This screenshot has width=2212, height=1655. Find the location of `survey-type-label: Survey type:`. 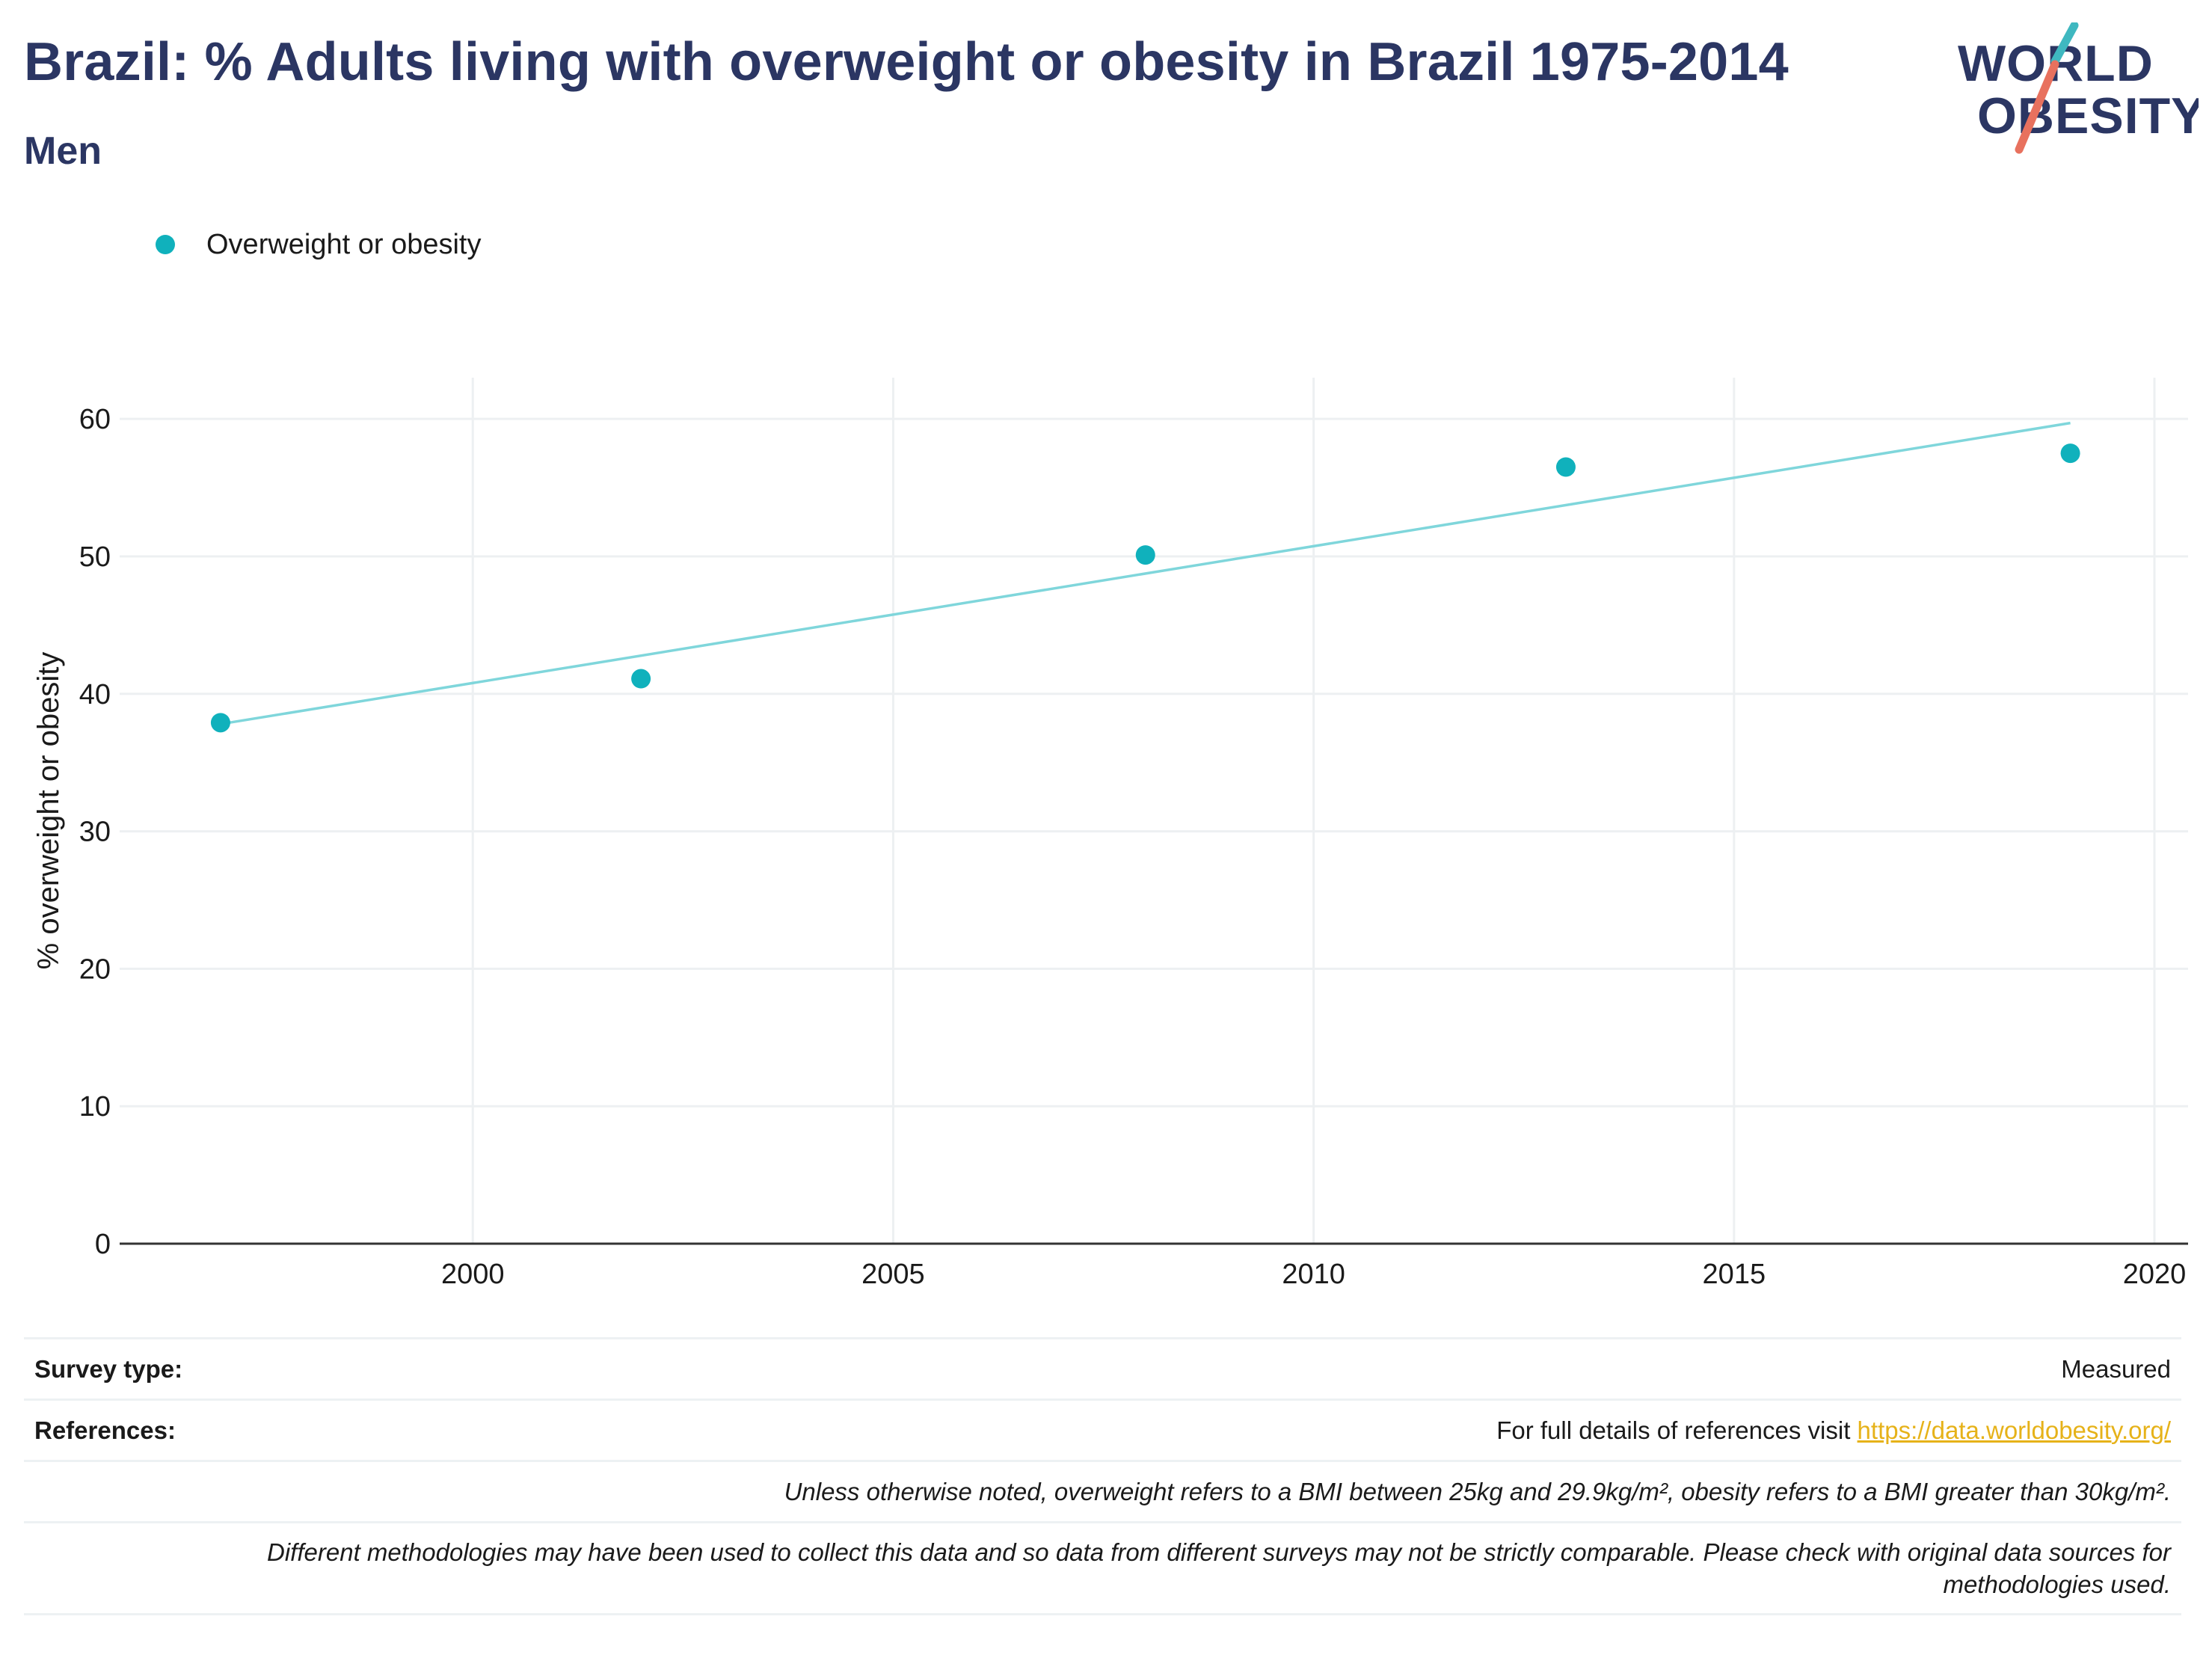

survey-type-label: Survey type: is located at coordinates (108, 1368).